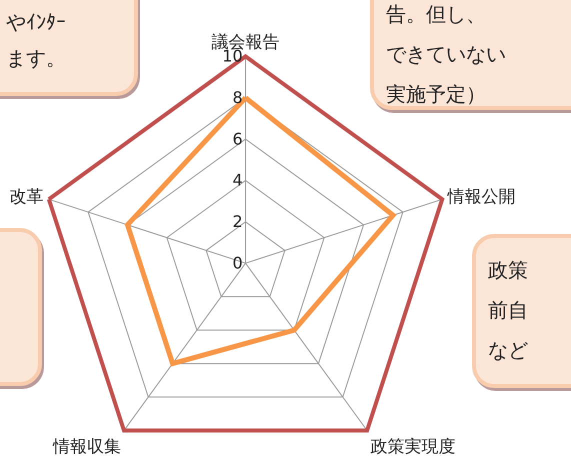  Describe the element at coordinates (237, 222) in the screenshot. I see `y-tick-label: 2` at that location.